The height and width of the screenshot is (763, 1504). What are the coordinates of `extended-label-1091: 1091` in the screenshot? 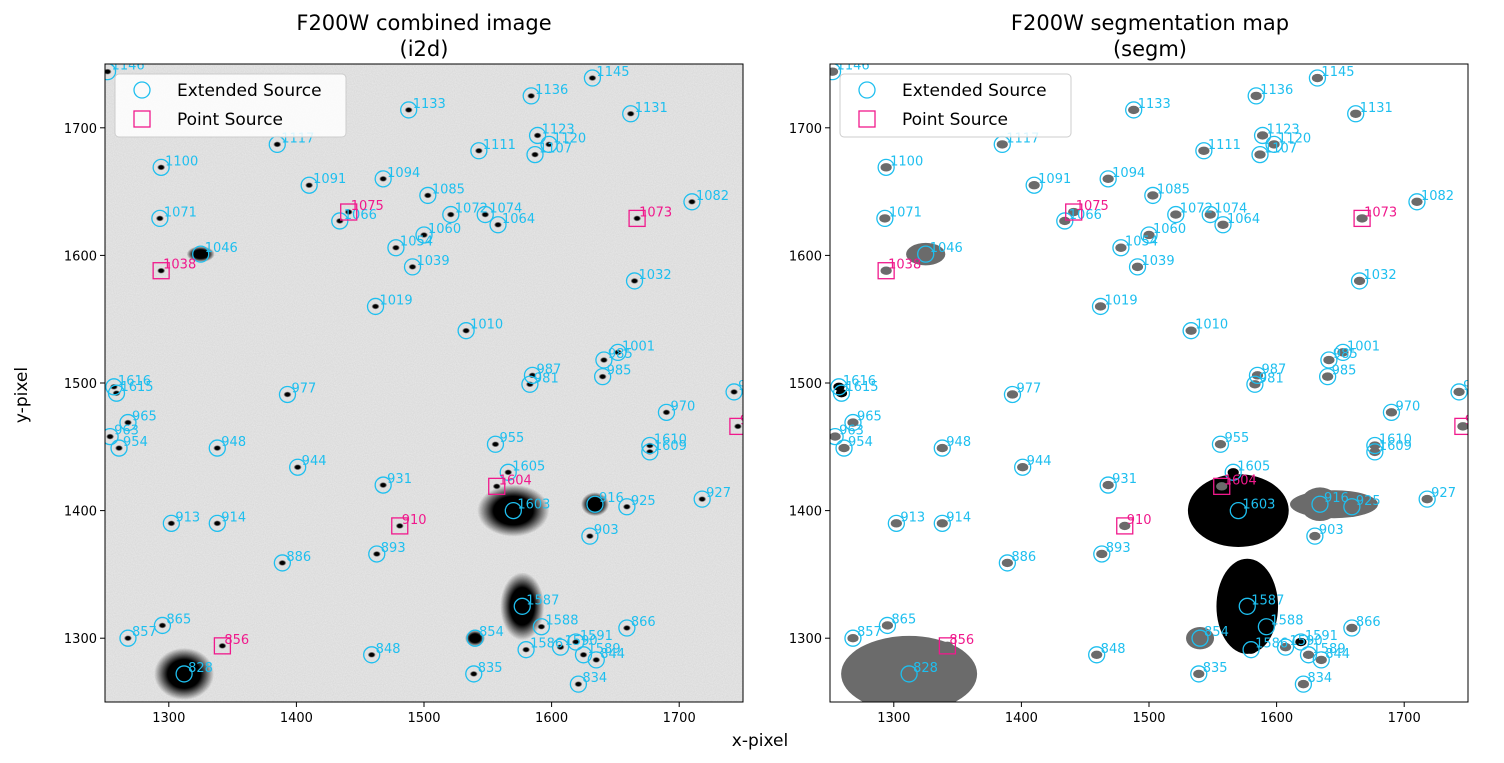 It's located at (329, 179).